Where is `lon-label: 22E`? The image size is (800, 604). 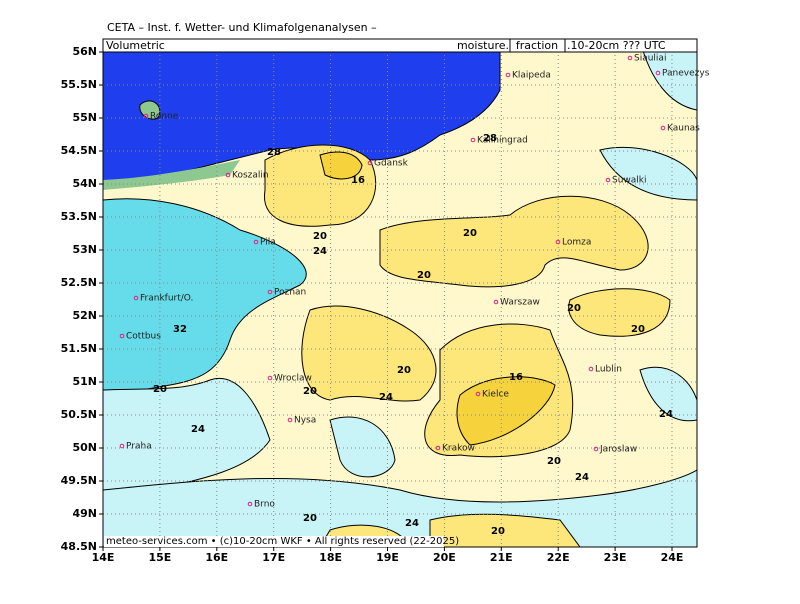 lon-label: 22E is located at coordinates (558, 557).